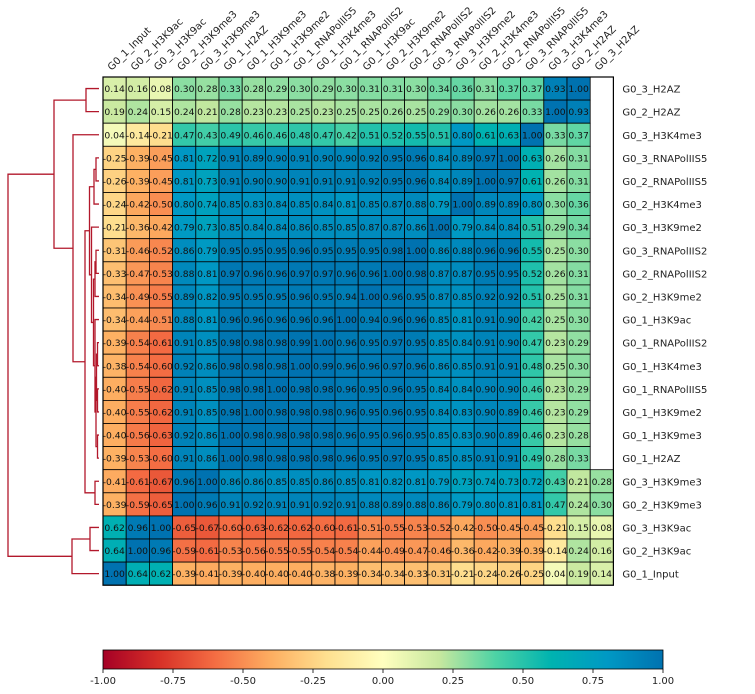 Image resolution: width=755 pixels, height=694 pixels. What do you see at coordinates (416, 528) in the screenshot?
I see `cell-value-label: -0.53` at bounding box center [416, 528].